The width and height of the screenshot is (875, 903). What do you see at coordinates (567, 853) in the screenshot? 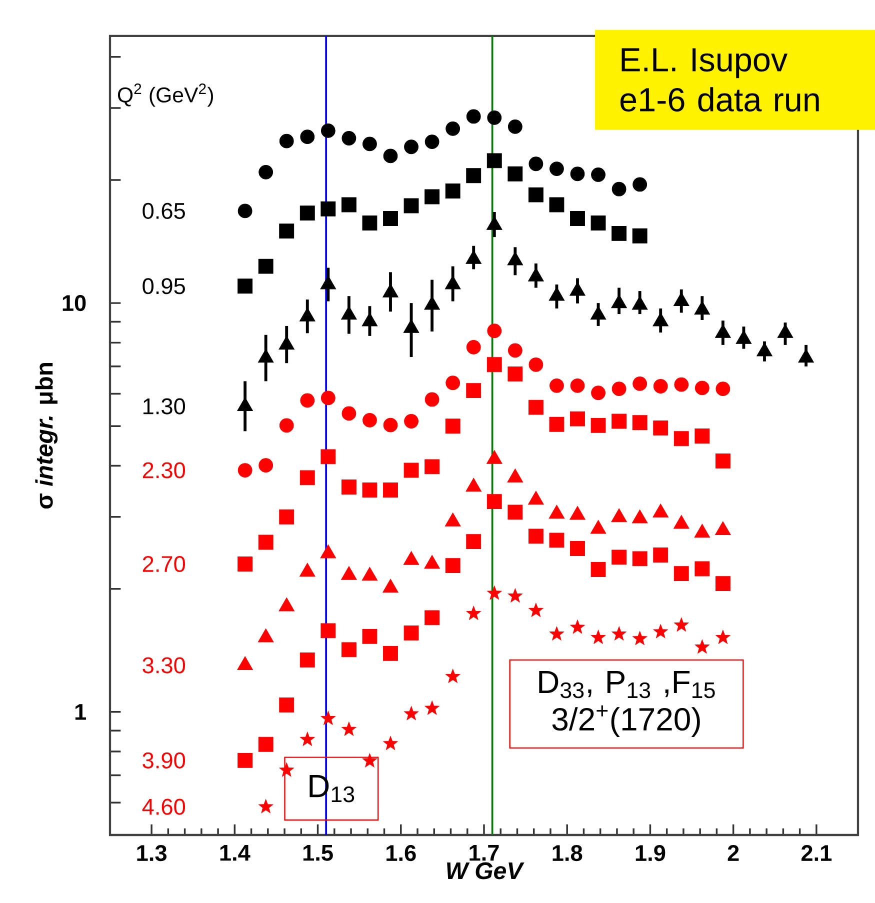
I see `x-tick-label: 1.8` at bounding box center [567, 853].